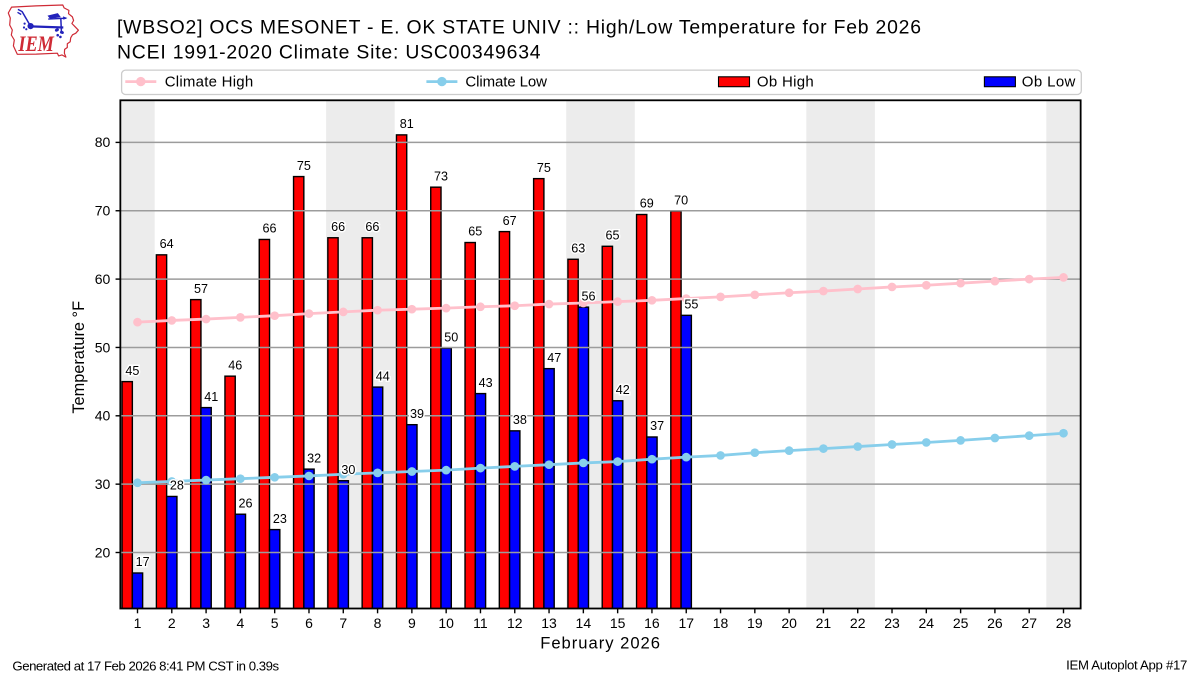  Describe the element at coordinates (584, 623) in the screenshot. I see `svg-text: 14` at that location.